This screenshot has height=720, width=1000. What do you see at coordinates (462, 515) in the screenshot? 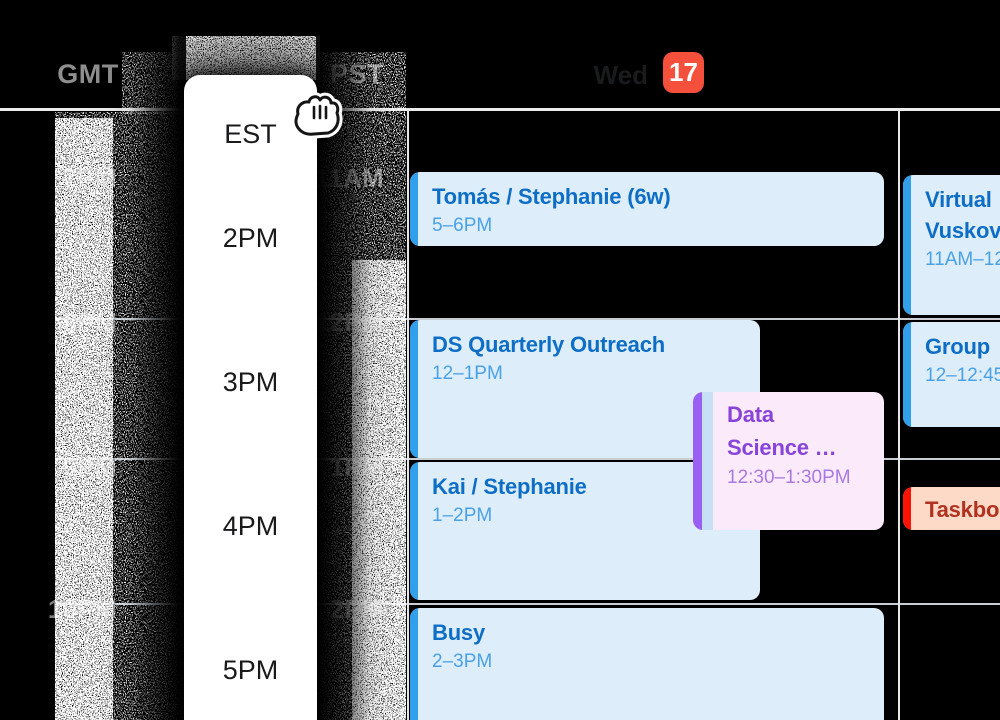
I see `event-time: 1–2PM` at bounding box center [462, 515].